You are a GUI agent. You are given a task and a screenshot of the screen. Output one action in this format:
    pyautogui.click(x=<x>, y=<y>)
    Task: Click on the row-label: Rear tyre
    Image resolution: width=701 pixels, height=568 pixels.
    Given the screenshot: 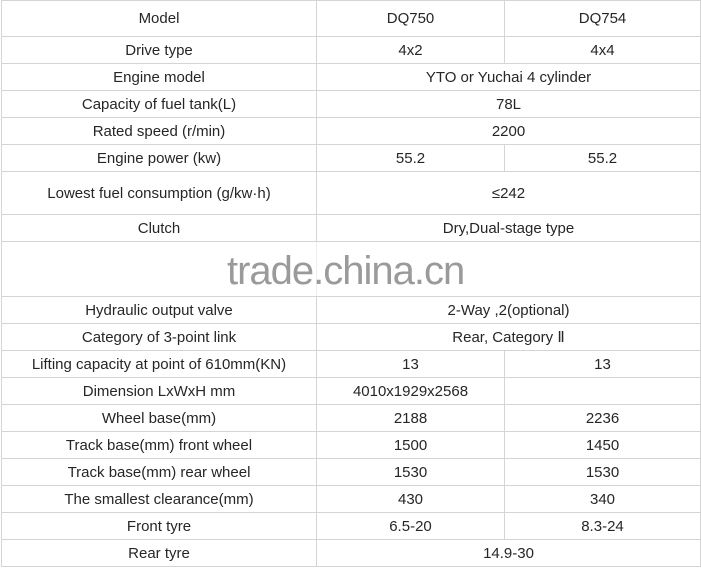 What is the action you would take?
    pyautogui.click(x=159, y=553)
    